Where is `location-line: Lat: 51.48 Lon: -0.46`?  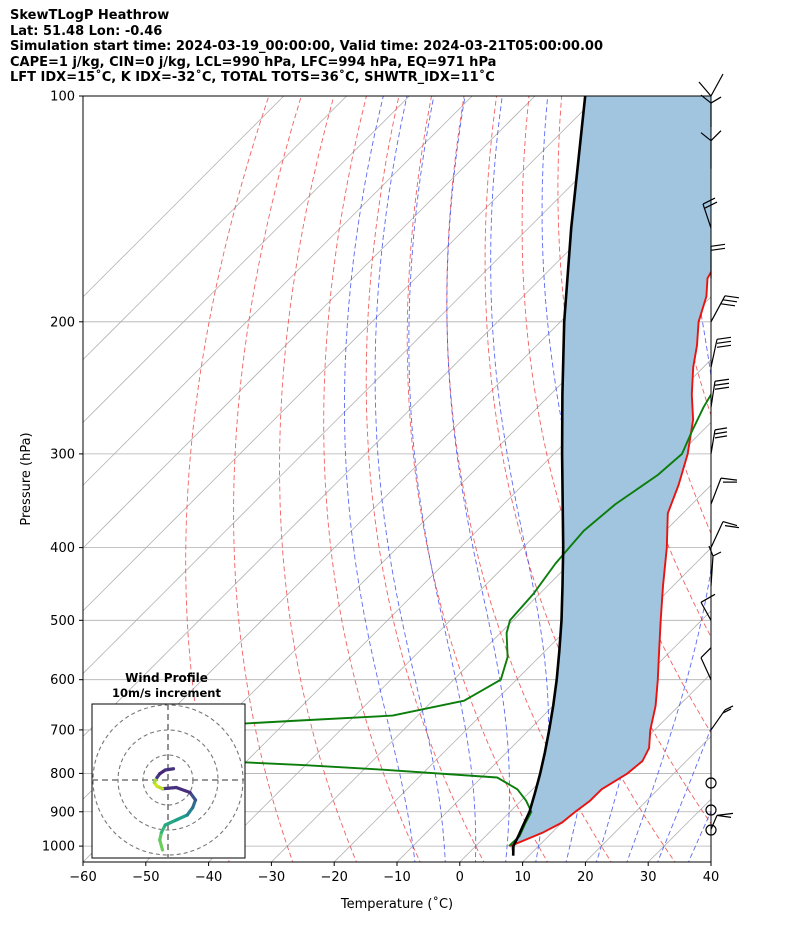
location-line: Lat: 51.48 Lon: -0.46 is located at coordinates (86, 31).